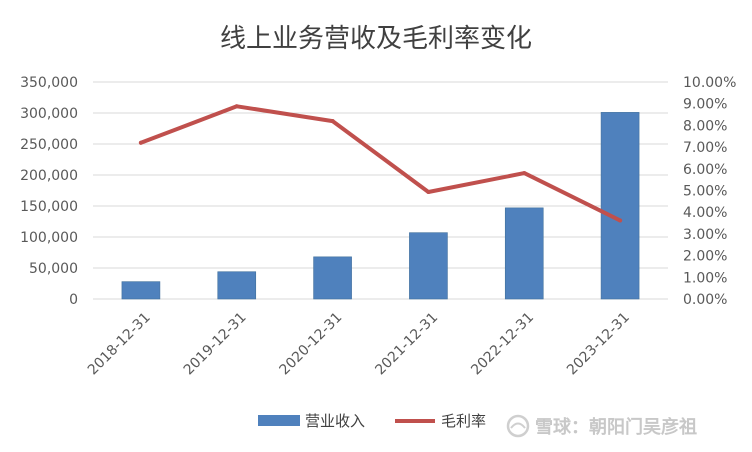 This screenshot has width=752, height=452. What do you see at coordinates (119, 344) in the screenshot?
I see `x-tick-label: 2018-12-31` at bounding box center [119, 344].